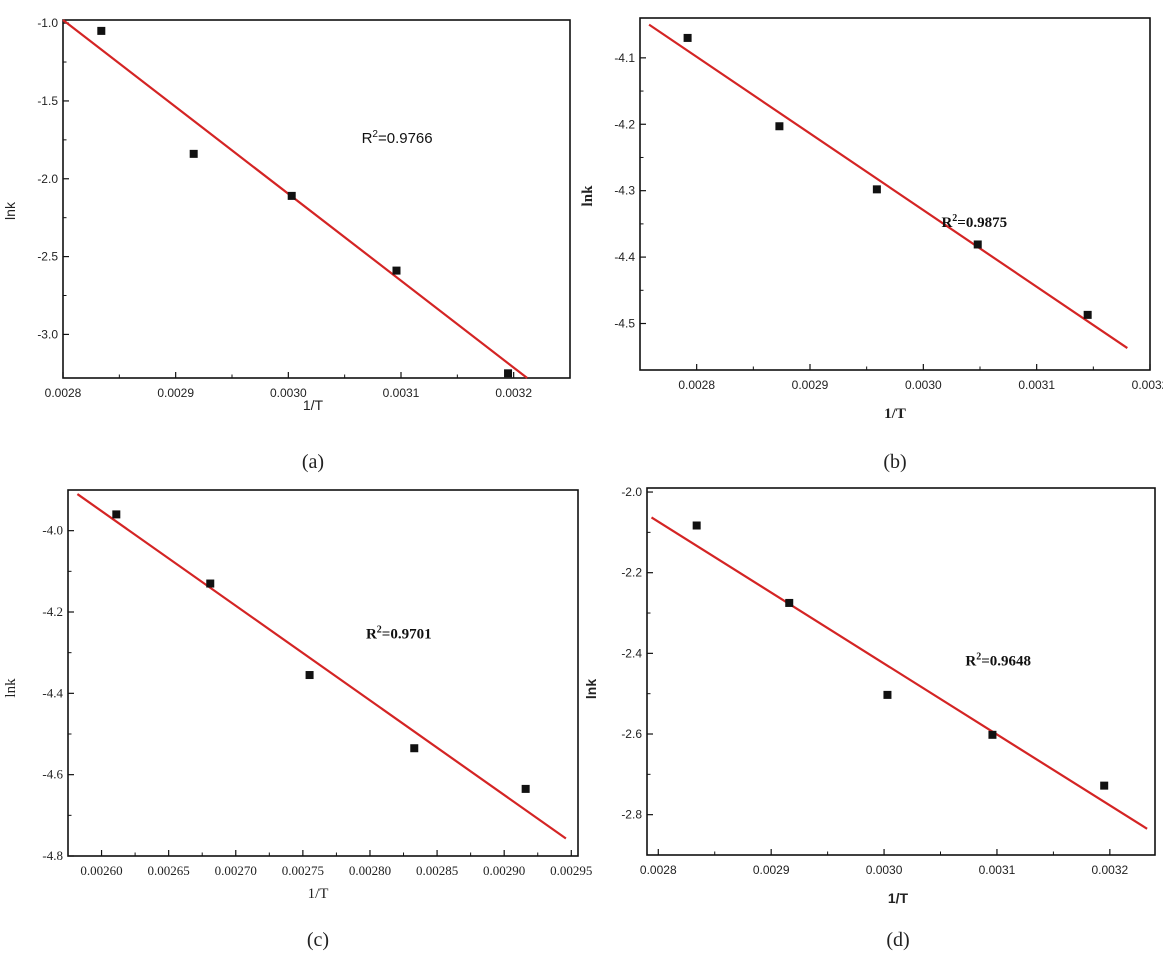 The image size is (1163, 958). Describe the element at coordinates (631, 734) in the screenshot. I see `y-tick-label: -2.6` at that location.